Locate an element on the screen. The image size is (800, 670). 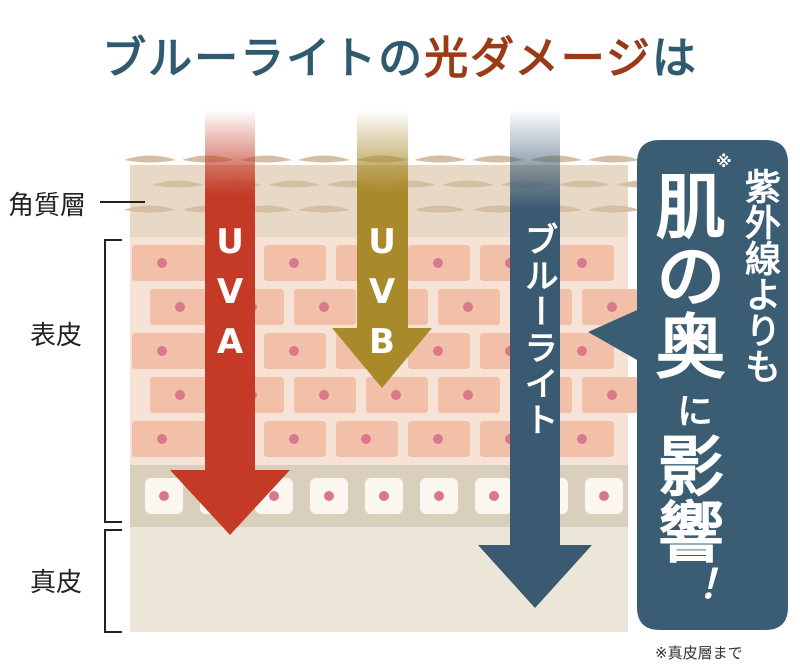
arrow-label: UVA is located at coordinates (230, 297).